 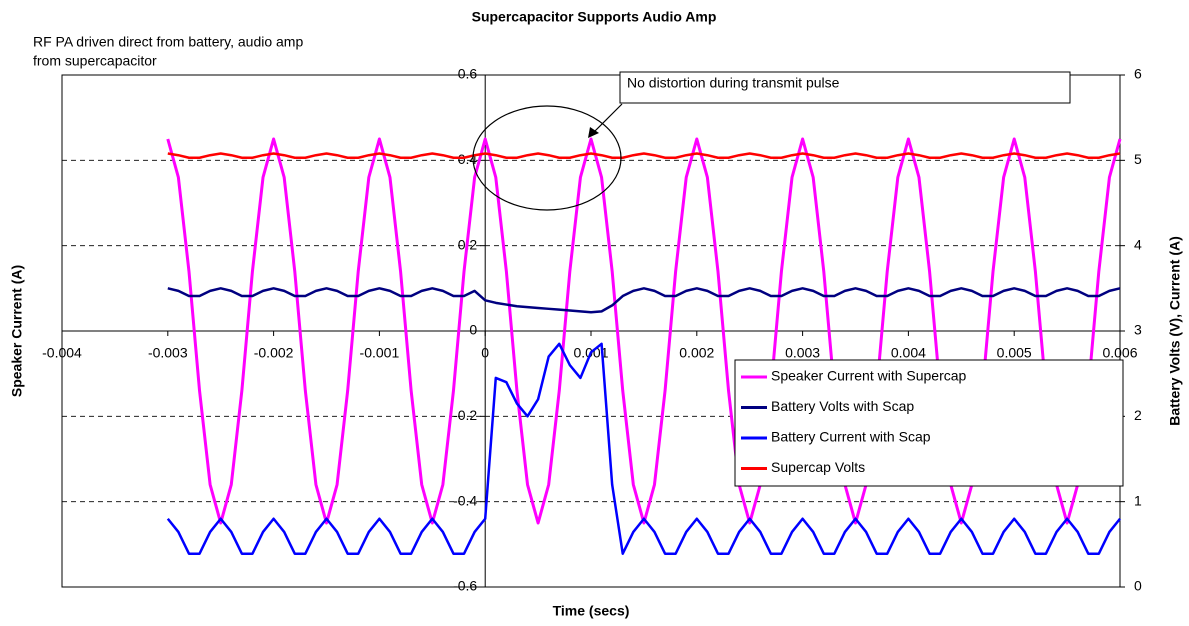 I want to click on y-tick-label: -0.2, so click(x=465, y=415).